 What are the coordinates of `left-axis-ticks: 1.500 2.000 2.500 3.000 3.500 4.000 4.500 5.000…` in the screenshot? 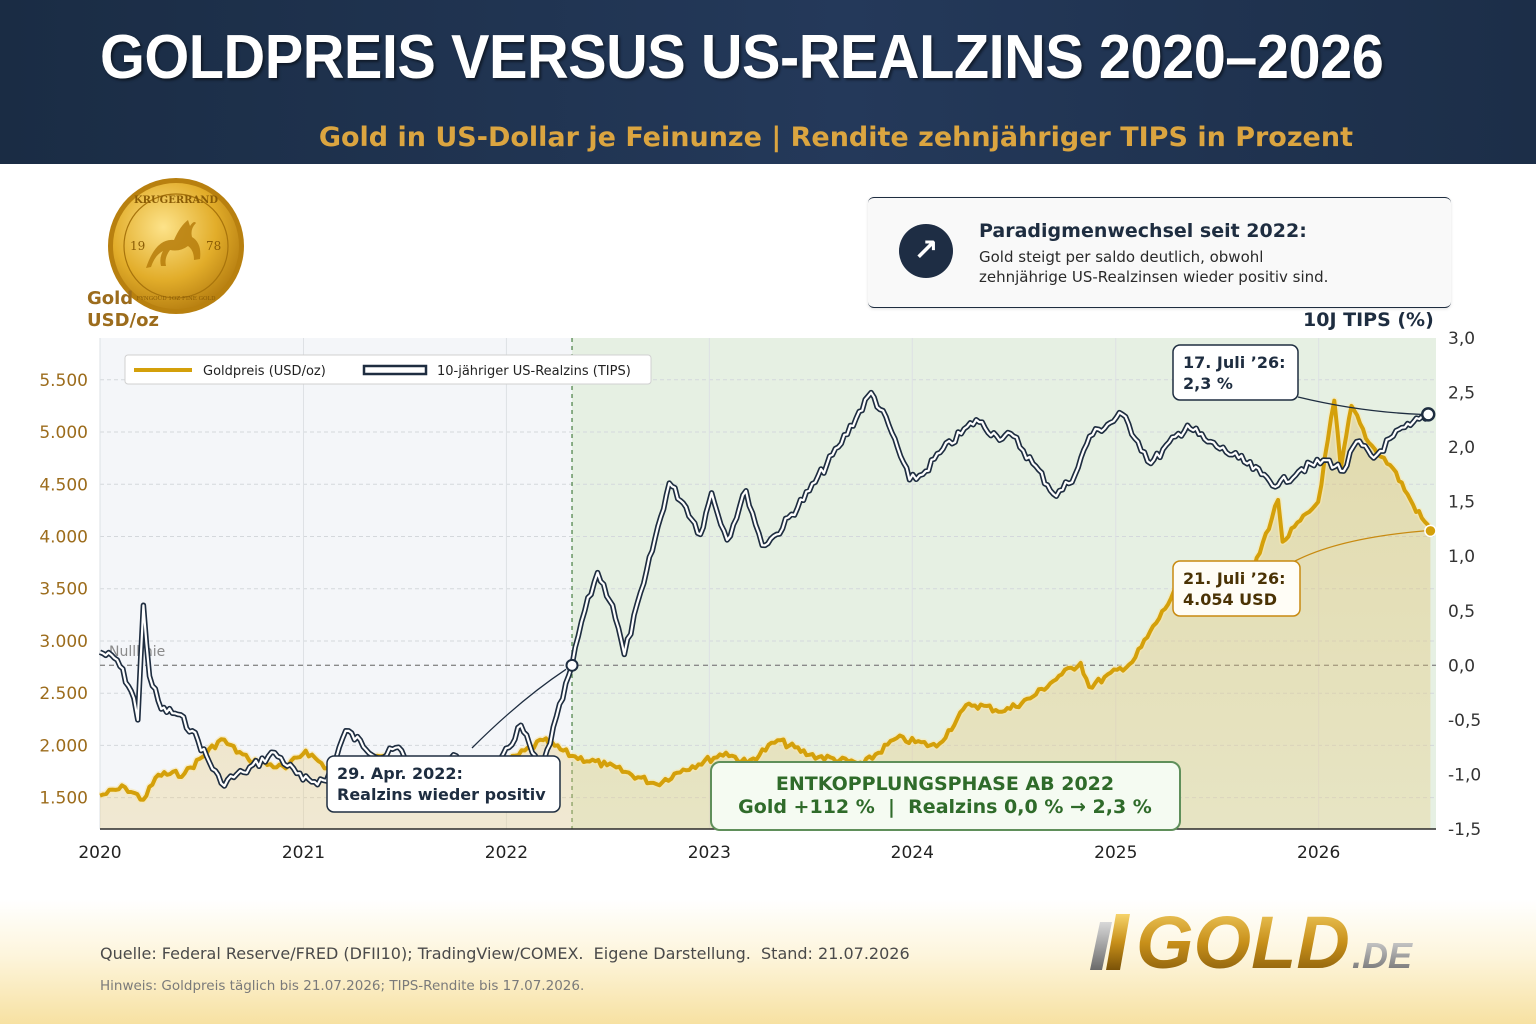 It's located at (63, 590).